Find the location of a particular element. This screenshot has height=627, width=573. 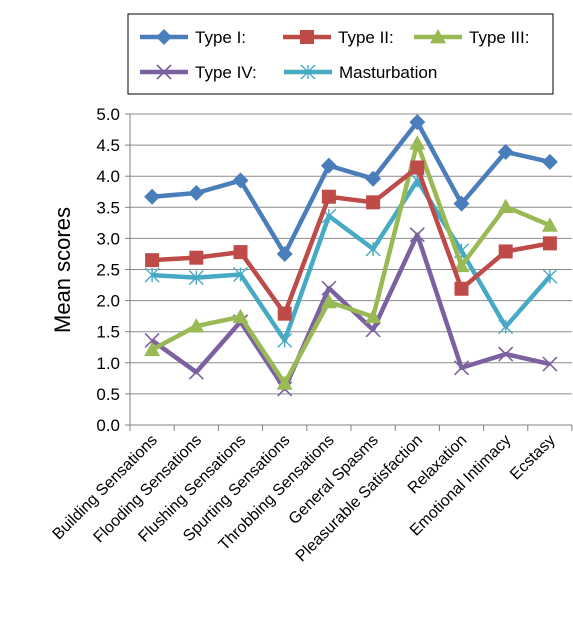

y-axis-label: Mean scores is located at coordinates (62, 270).